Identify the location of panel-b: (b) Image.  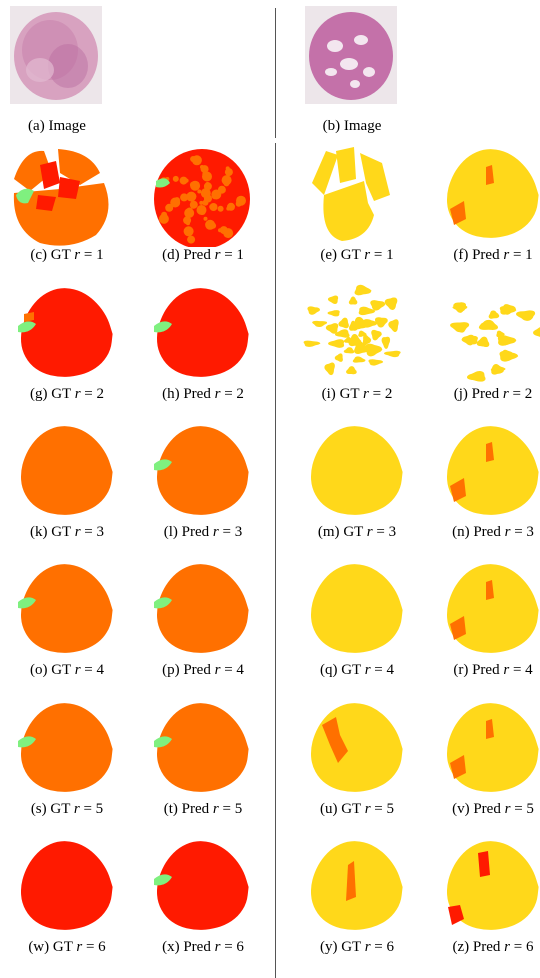
(362, 70).